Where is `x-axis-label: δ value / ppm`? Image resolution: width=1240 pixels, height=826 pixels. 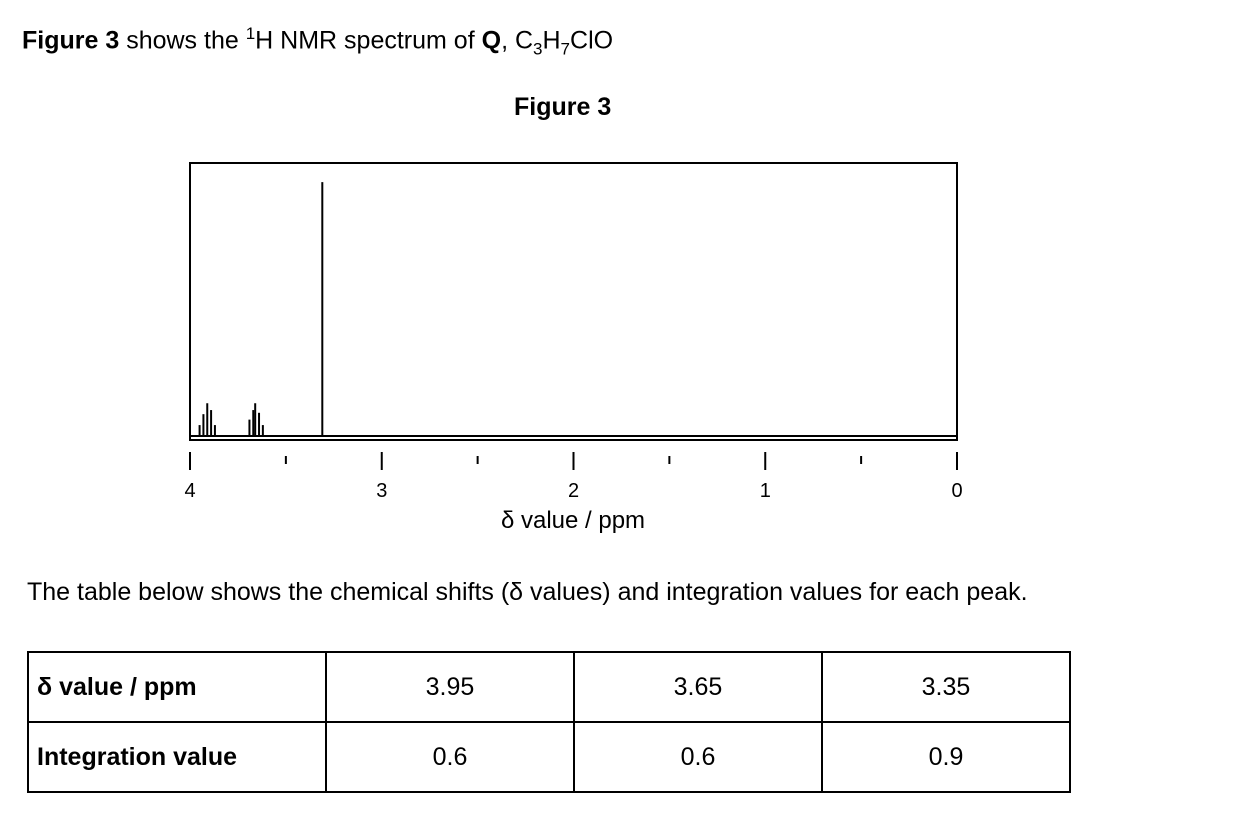
x-axis-label: δ value / ppm is located at coordinates (573, 520).